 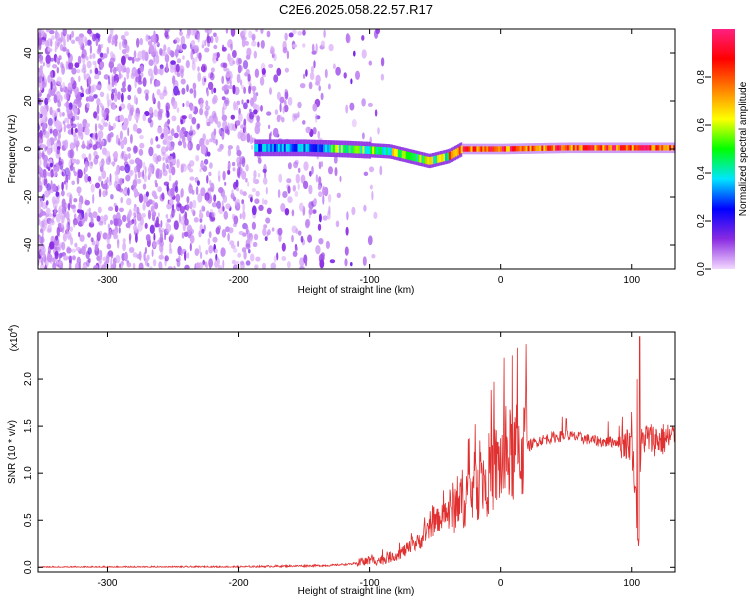 I want to click on x-tick-label: -200, so click(x=239, y=280).